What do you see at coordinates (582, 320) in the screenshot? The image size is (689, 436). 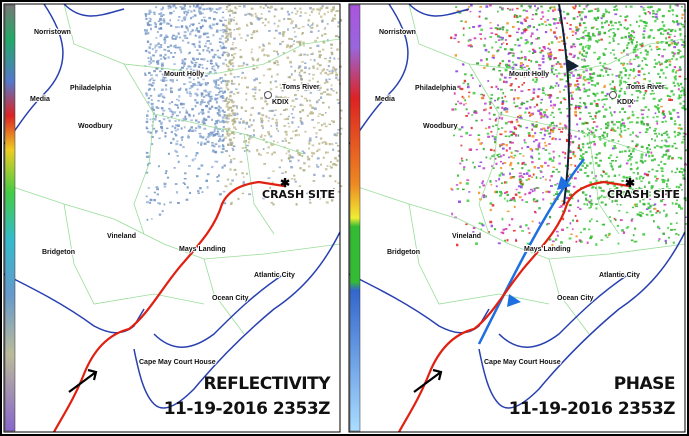 I see `coastline` at bounding box center [582, 320].